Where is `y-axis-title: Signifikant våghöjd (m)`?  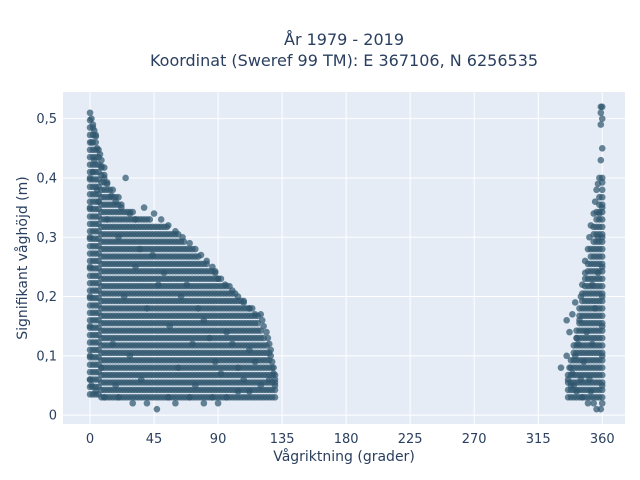
y-axis-title: Signifikant våghöjd (m) is located at coordinates (22, 257).